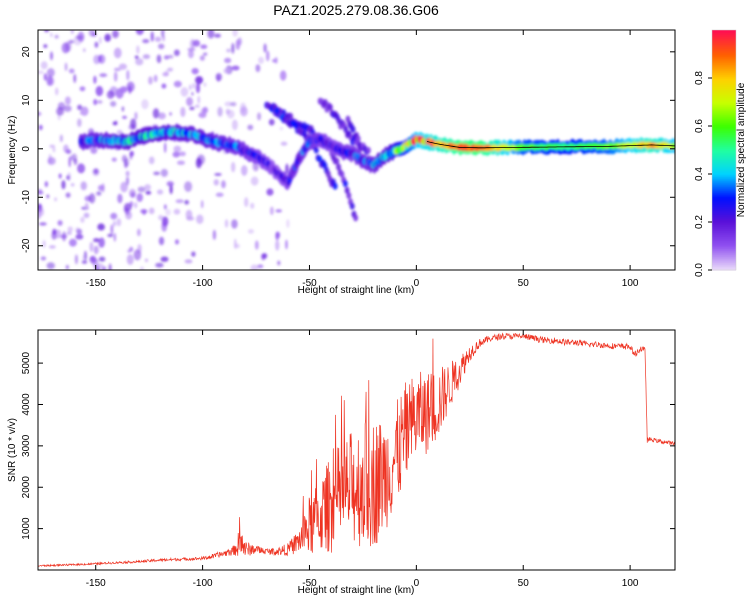  What do you see at coordinates (12, 150) in the screenshot?
I see `spectrogram-ylabel: Frequency (Hz)` at bounding box center [12, 150].